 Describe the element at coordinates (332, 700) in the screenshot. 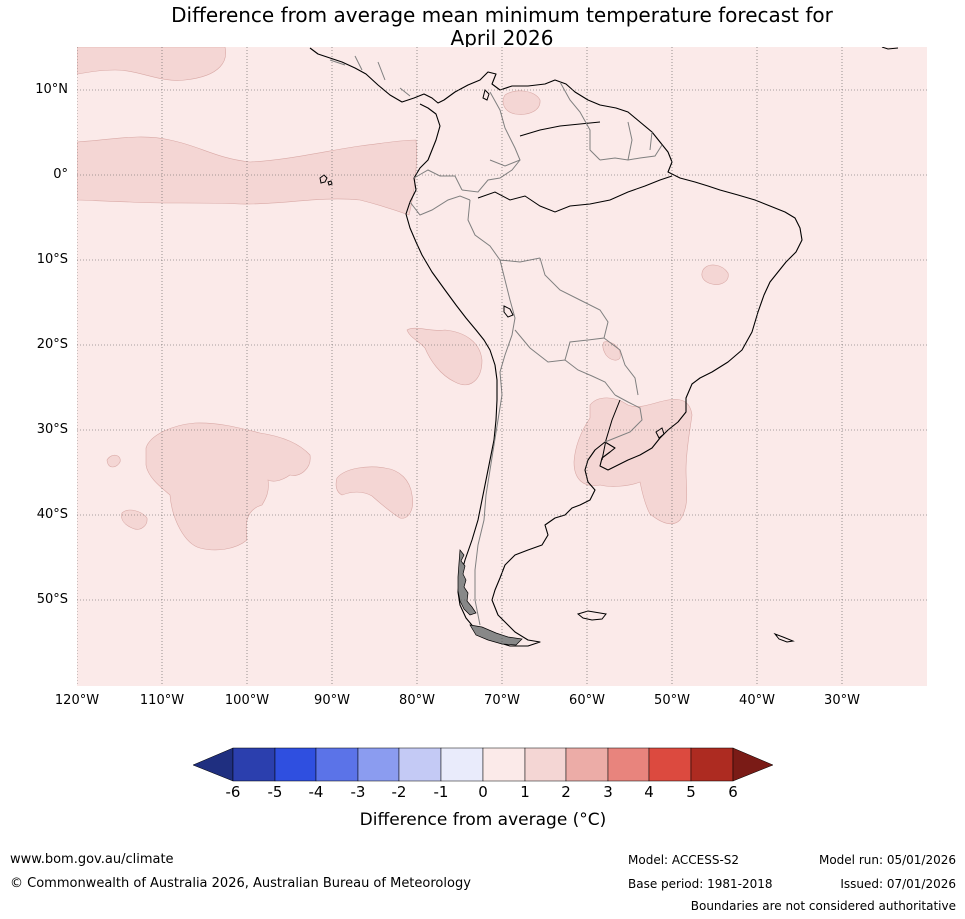

I see `lon-label: 90°W` at that location.